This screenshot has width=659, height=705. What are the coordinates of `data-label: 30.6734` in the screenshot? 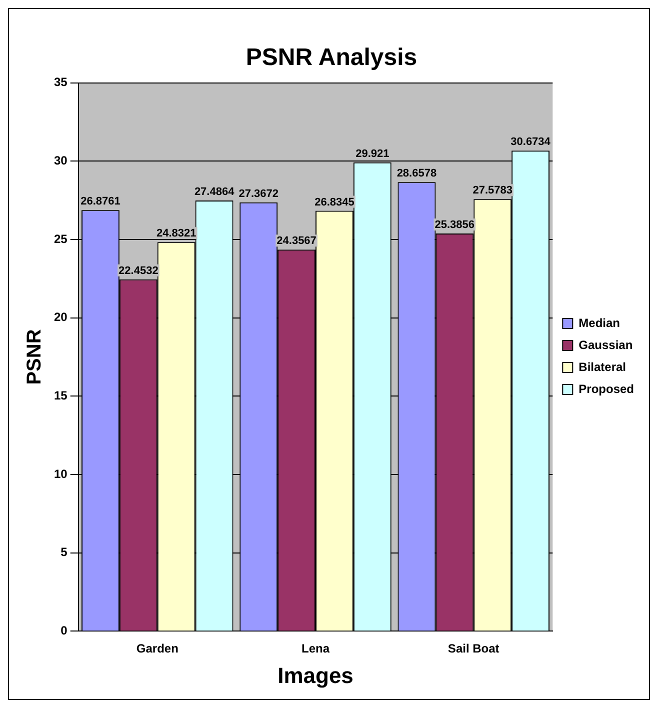 It's located at (531, 142).